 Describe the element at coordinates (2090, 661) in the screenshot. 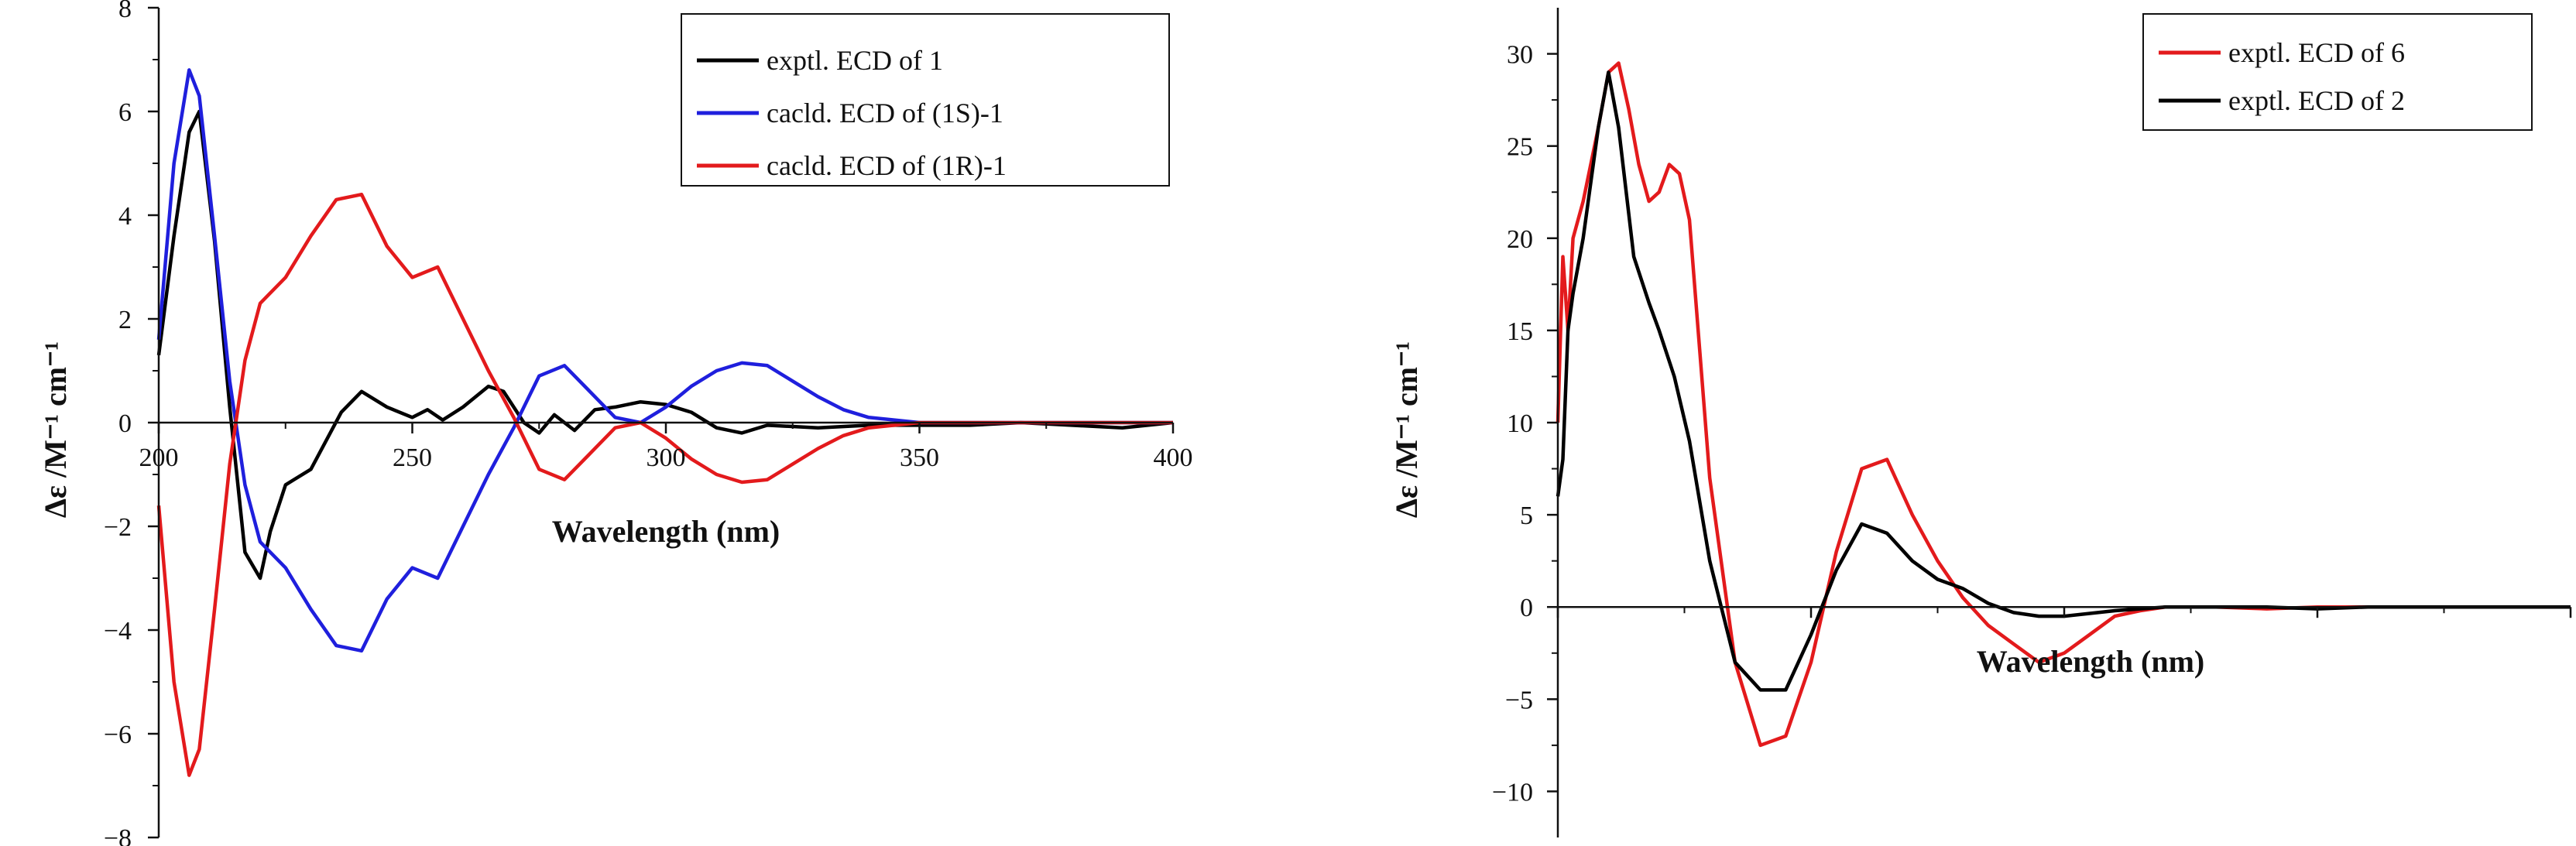

I see `x-axis-title-right: Wavelength (nm)` at that location.